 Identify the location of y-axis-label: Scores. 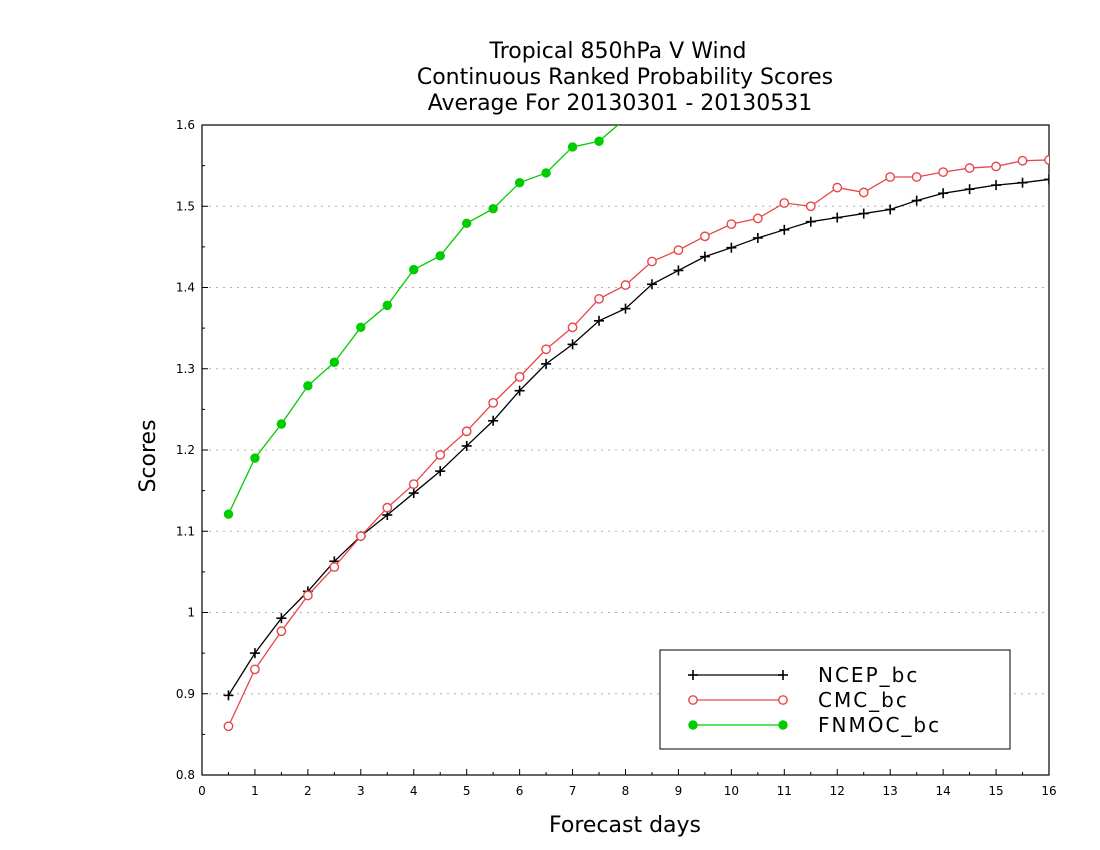
(148, 455).